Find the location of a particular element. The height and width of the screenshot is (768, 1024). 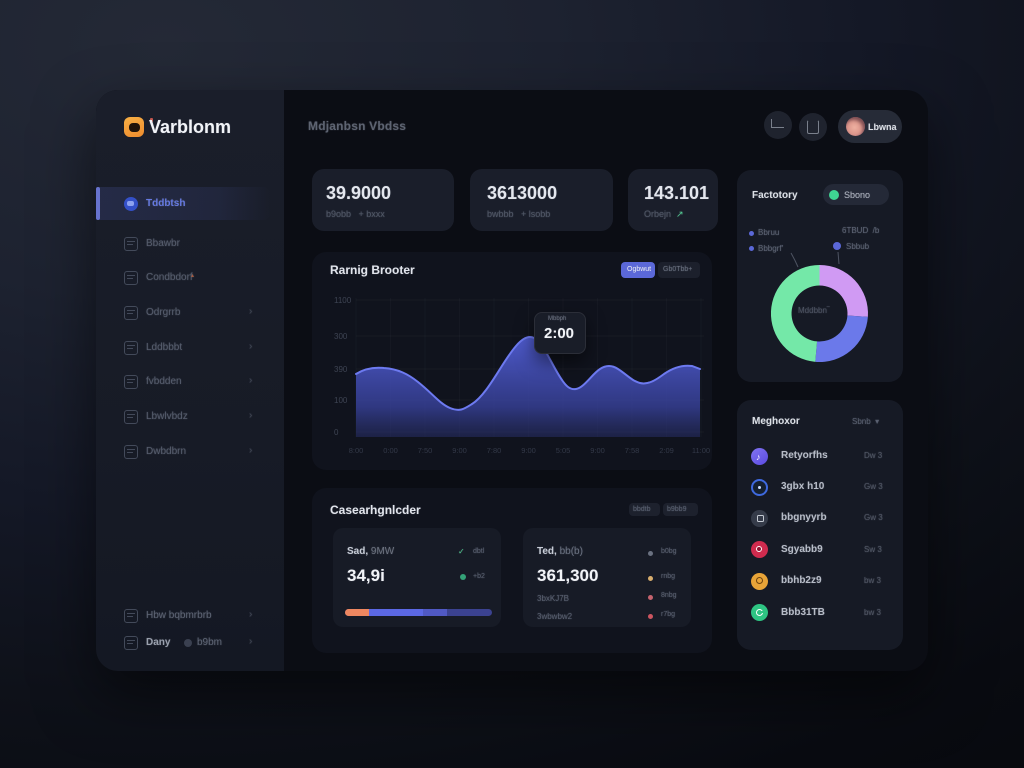

svg-text: 7:80 is located at coordinates (494, 450).